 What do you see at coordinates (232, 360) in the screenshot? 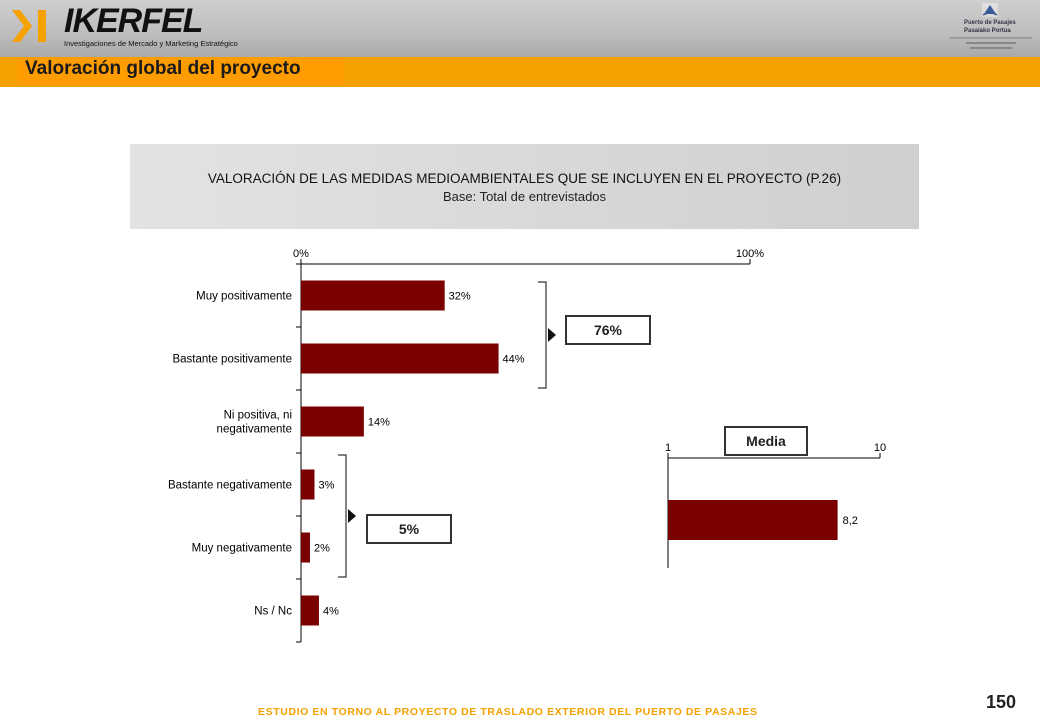
I see `category-label: Bastante positivamente` at bounding box center [232, 360].